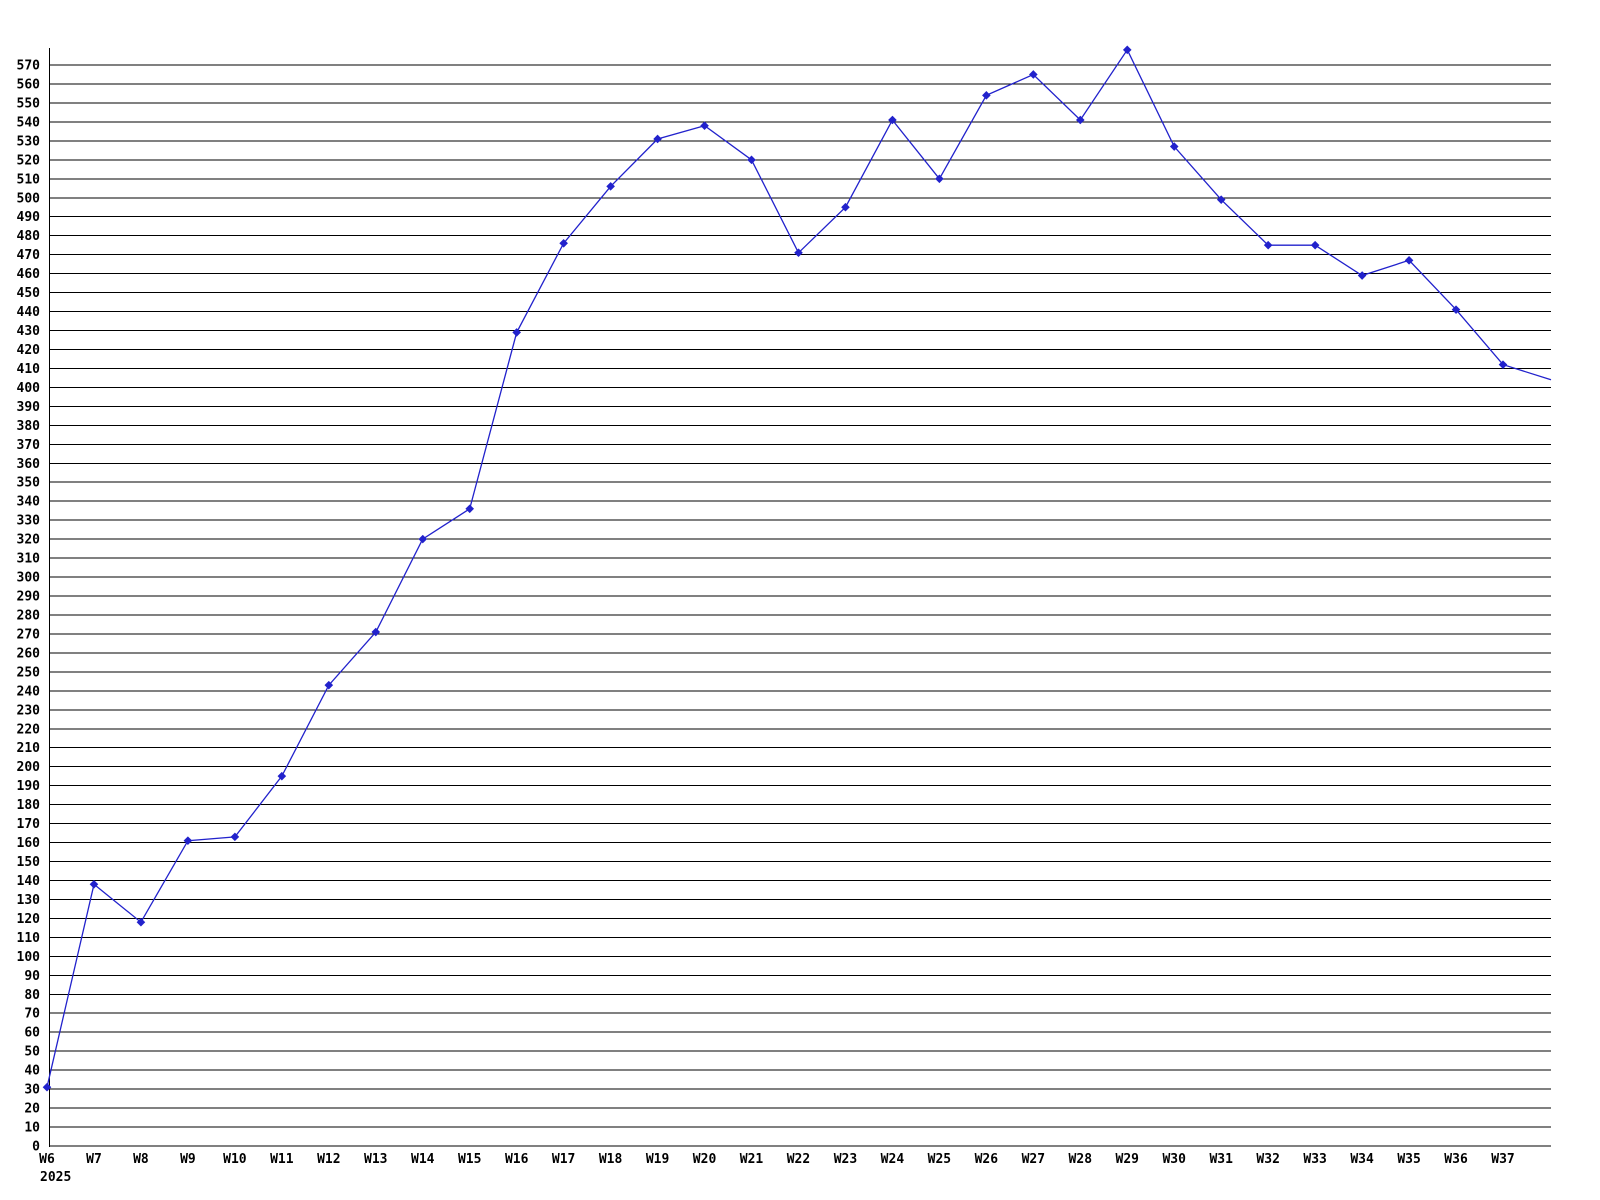 This screenshot has height=1200, width=1600. Describe the element at coordinates (29, 103) in the screenshot. I see `y-tick-label: 550` at that location.